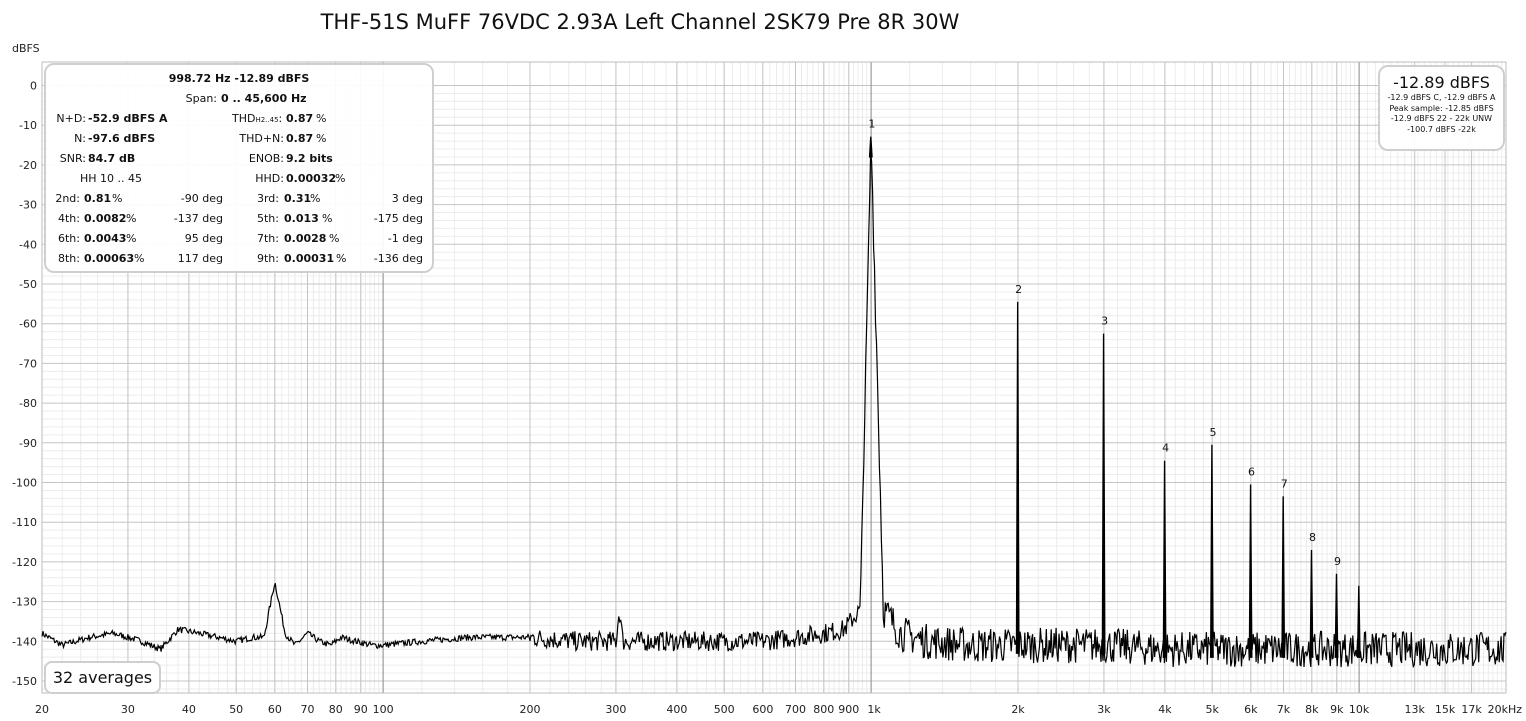  What do you see at coordinates (848, 709) in the screenshot?
I see `x-tick-label: 900` at bounding box center [848, 709].